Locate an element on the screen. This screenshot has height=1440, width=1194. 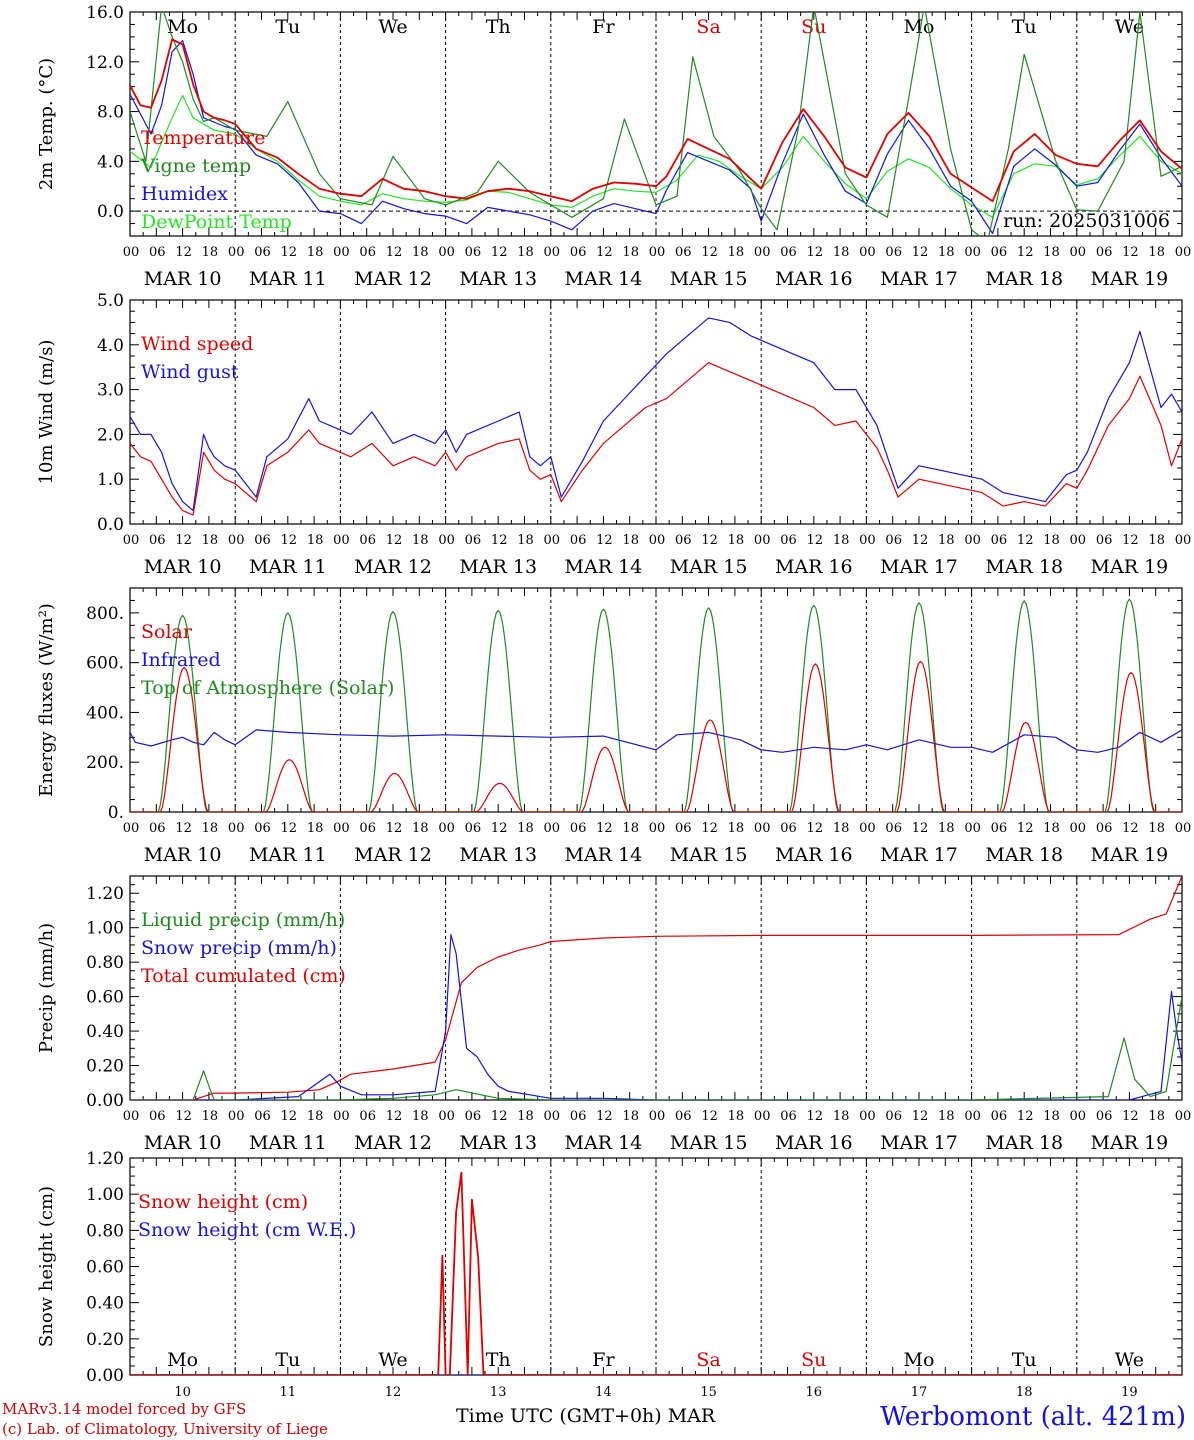
time-axis-label: Time UTC (GMT+0h) MAR is located at coordinates (586, 1416).